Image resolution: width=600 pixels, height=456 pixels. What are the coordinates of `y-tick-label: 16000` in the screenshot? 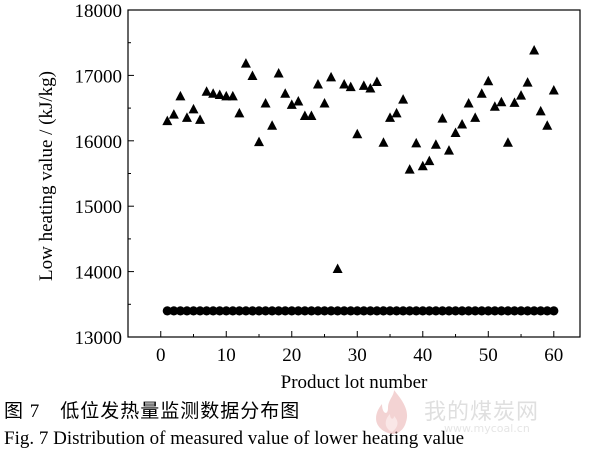 It's located at (99, 142).